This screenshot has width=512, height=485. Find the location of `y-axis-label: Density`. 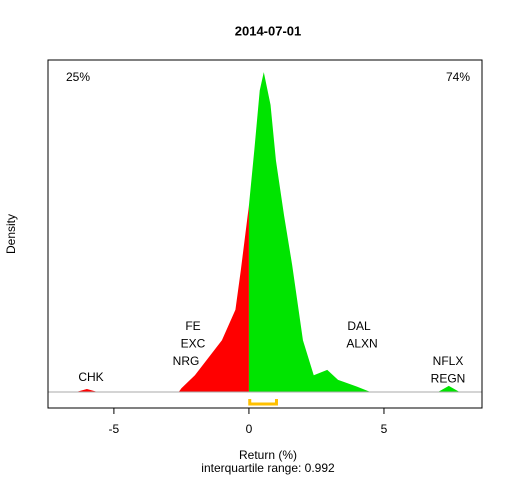

y-axis-label: Density is located at coordinates (11, 234).